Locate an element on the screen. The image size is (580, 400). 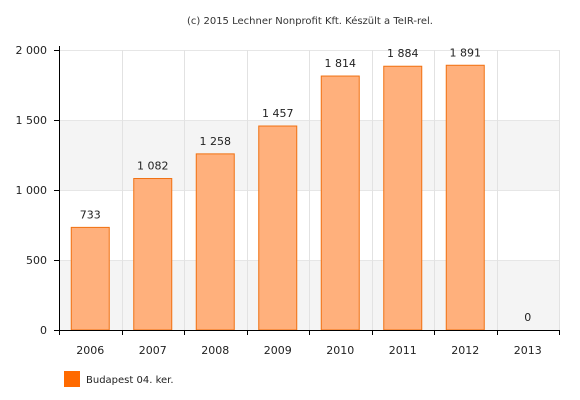
data-label: 1 814 is located at coordinates (341, 63).